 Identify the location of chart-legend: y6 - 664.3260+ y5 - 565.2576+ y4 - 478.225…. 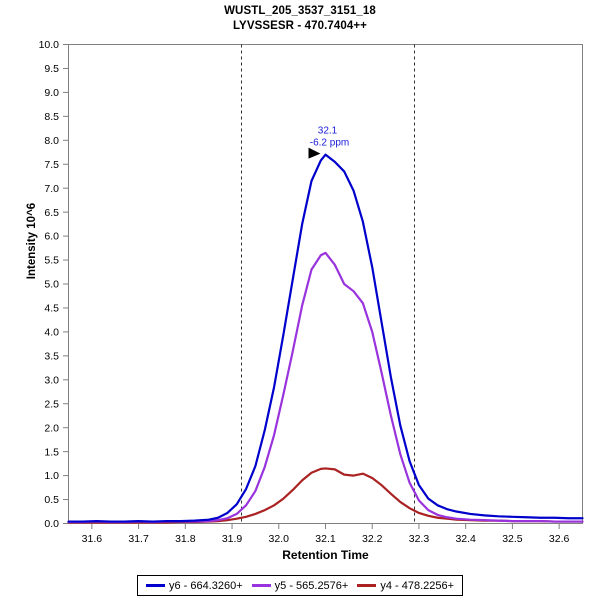
(300, 585).